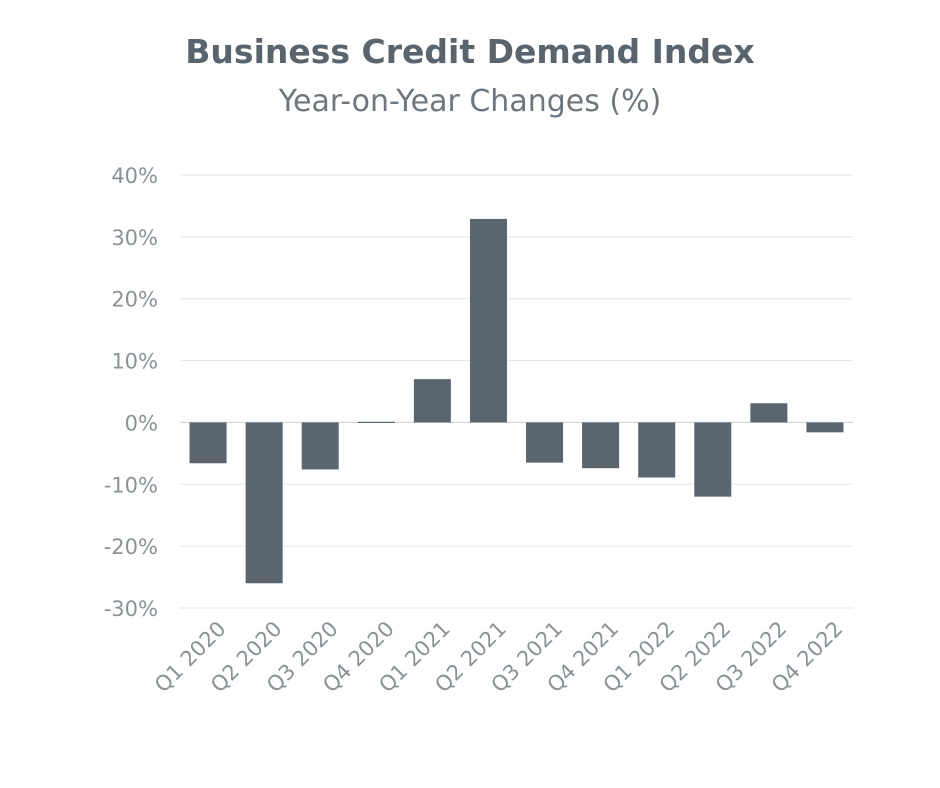  Describe the element at coordinates (432, 401) in the screenshot. I see `bar-q1-2021` at that location.